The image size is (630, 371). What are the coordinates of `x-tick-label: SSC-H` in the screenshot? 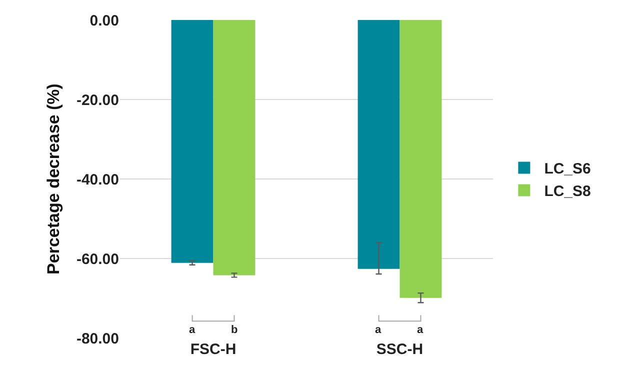 It's located at (400, 349).